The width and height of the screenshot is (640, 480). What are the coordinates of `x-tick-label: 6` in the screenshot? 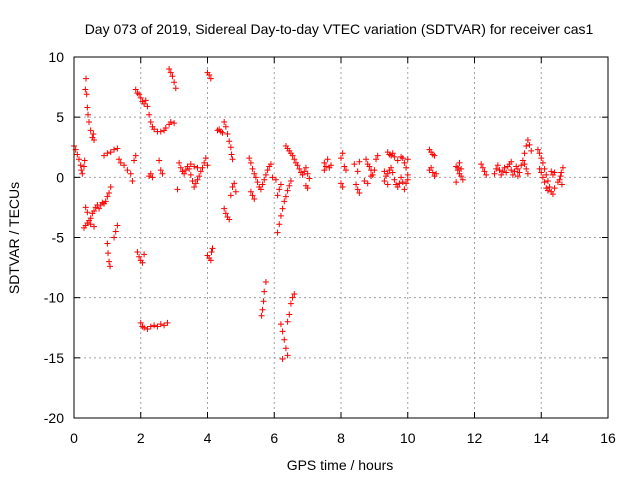 It's located at (274, 438).